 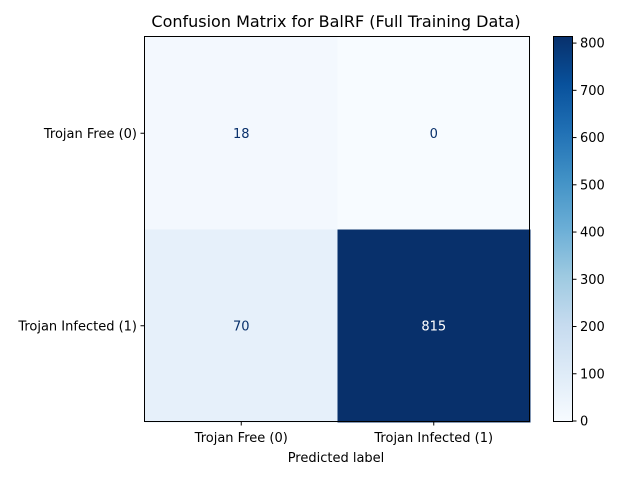 I want to click on cell-value-0-1: 0, so click(x=434, y=134).